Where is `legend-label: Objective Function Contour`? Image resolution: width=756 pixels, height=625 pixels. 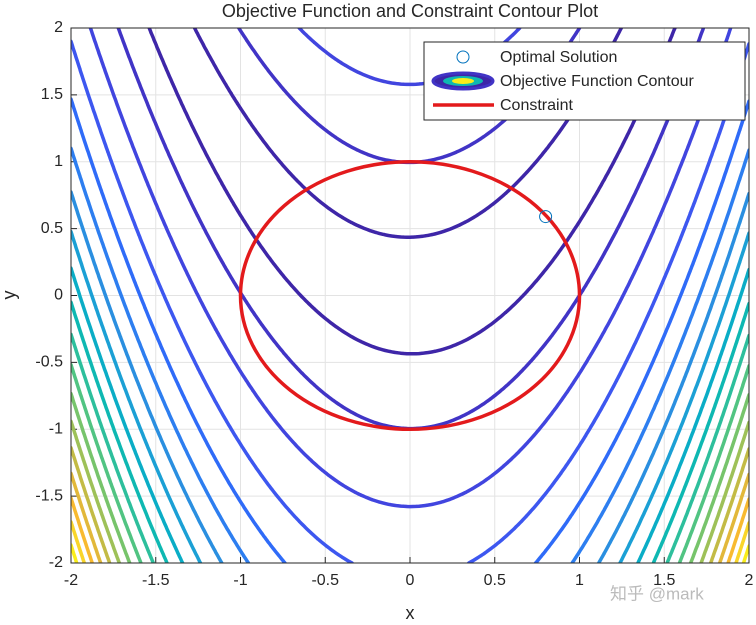 legend-label: Objective Function Contour is located at coordinates (597, 81).